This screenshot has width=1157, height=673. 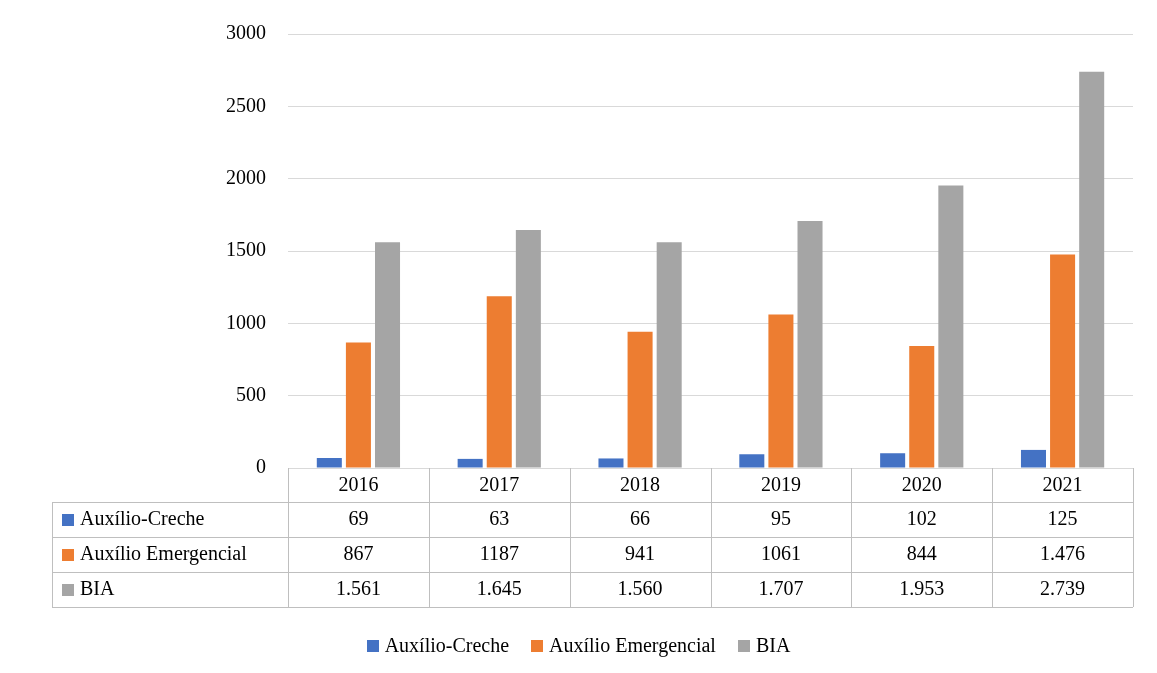 What do you see at coordinates (632, 645) in the screenshot?
I see `text: Auxílio Emergencial` at bounding box center [632, 645].